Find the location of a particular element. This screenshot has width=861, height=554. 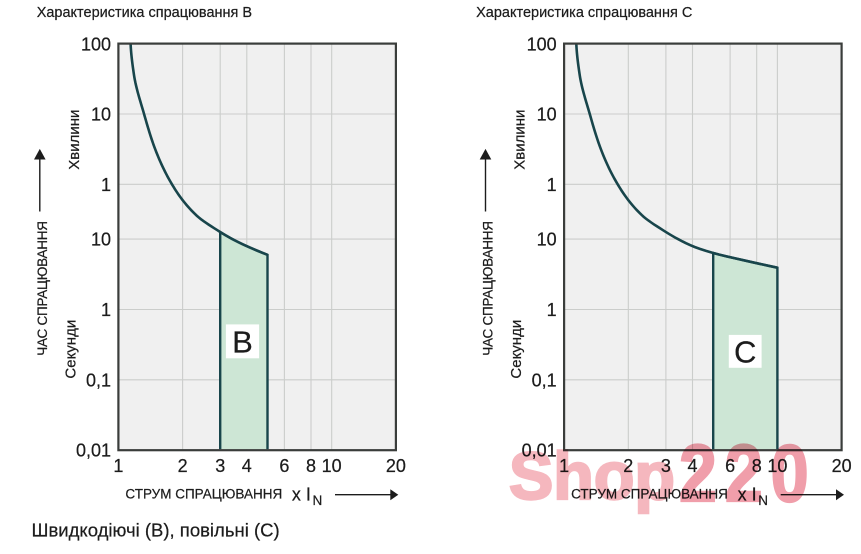

svg-text: B is located at coordinates (242, 341).